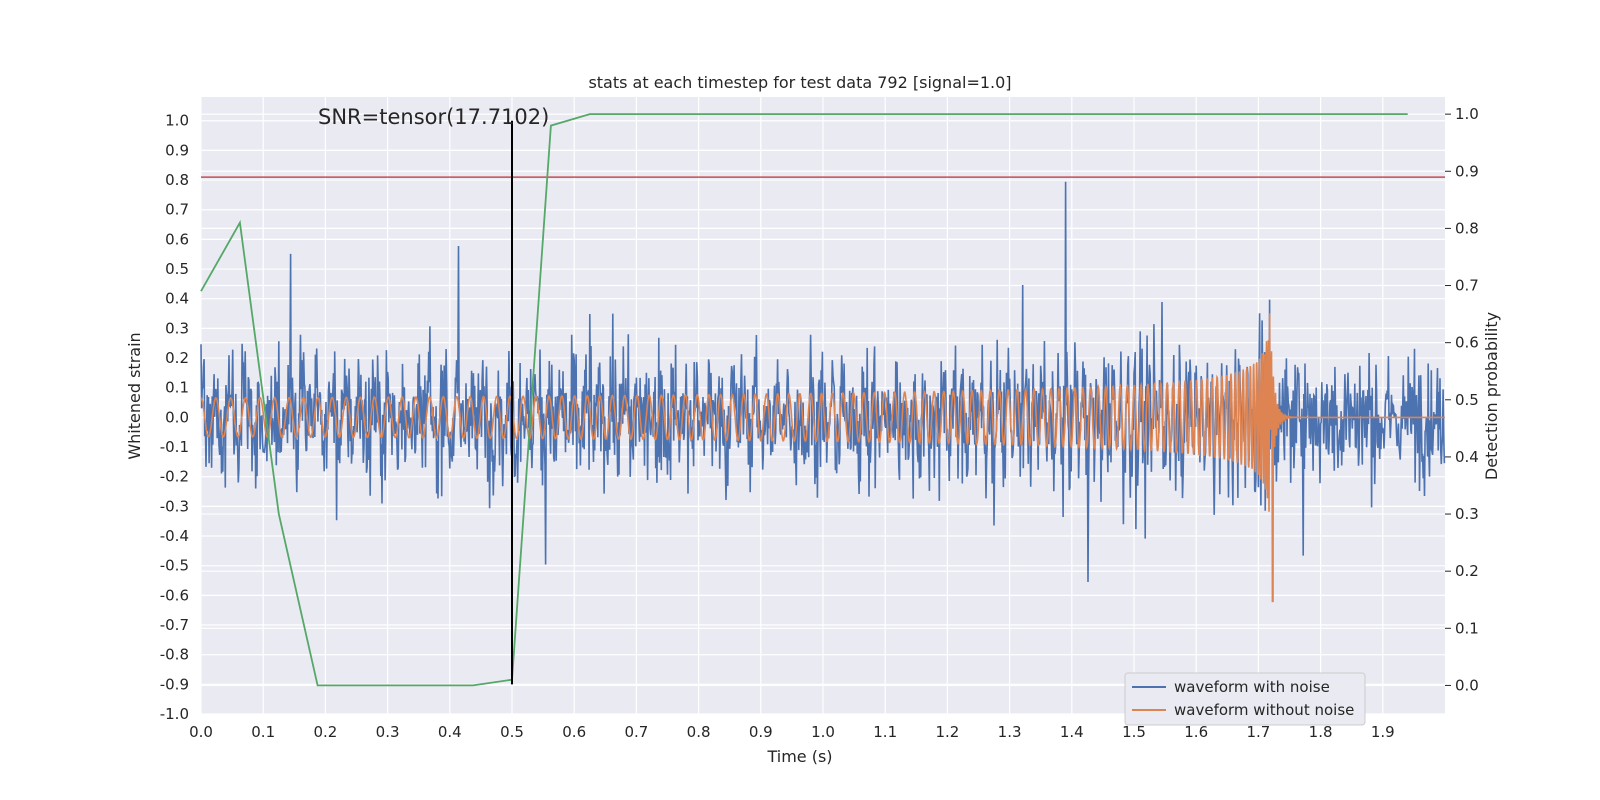 The height and width of the screenshot is (800, 1600). What do you see at coordinates (388, 732) in the screenshot?
I see `x-tick-label: 0.3` at bounding box center [388, 732].